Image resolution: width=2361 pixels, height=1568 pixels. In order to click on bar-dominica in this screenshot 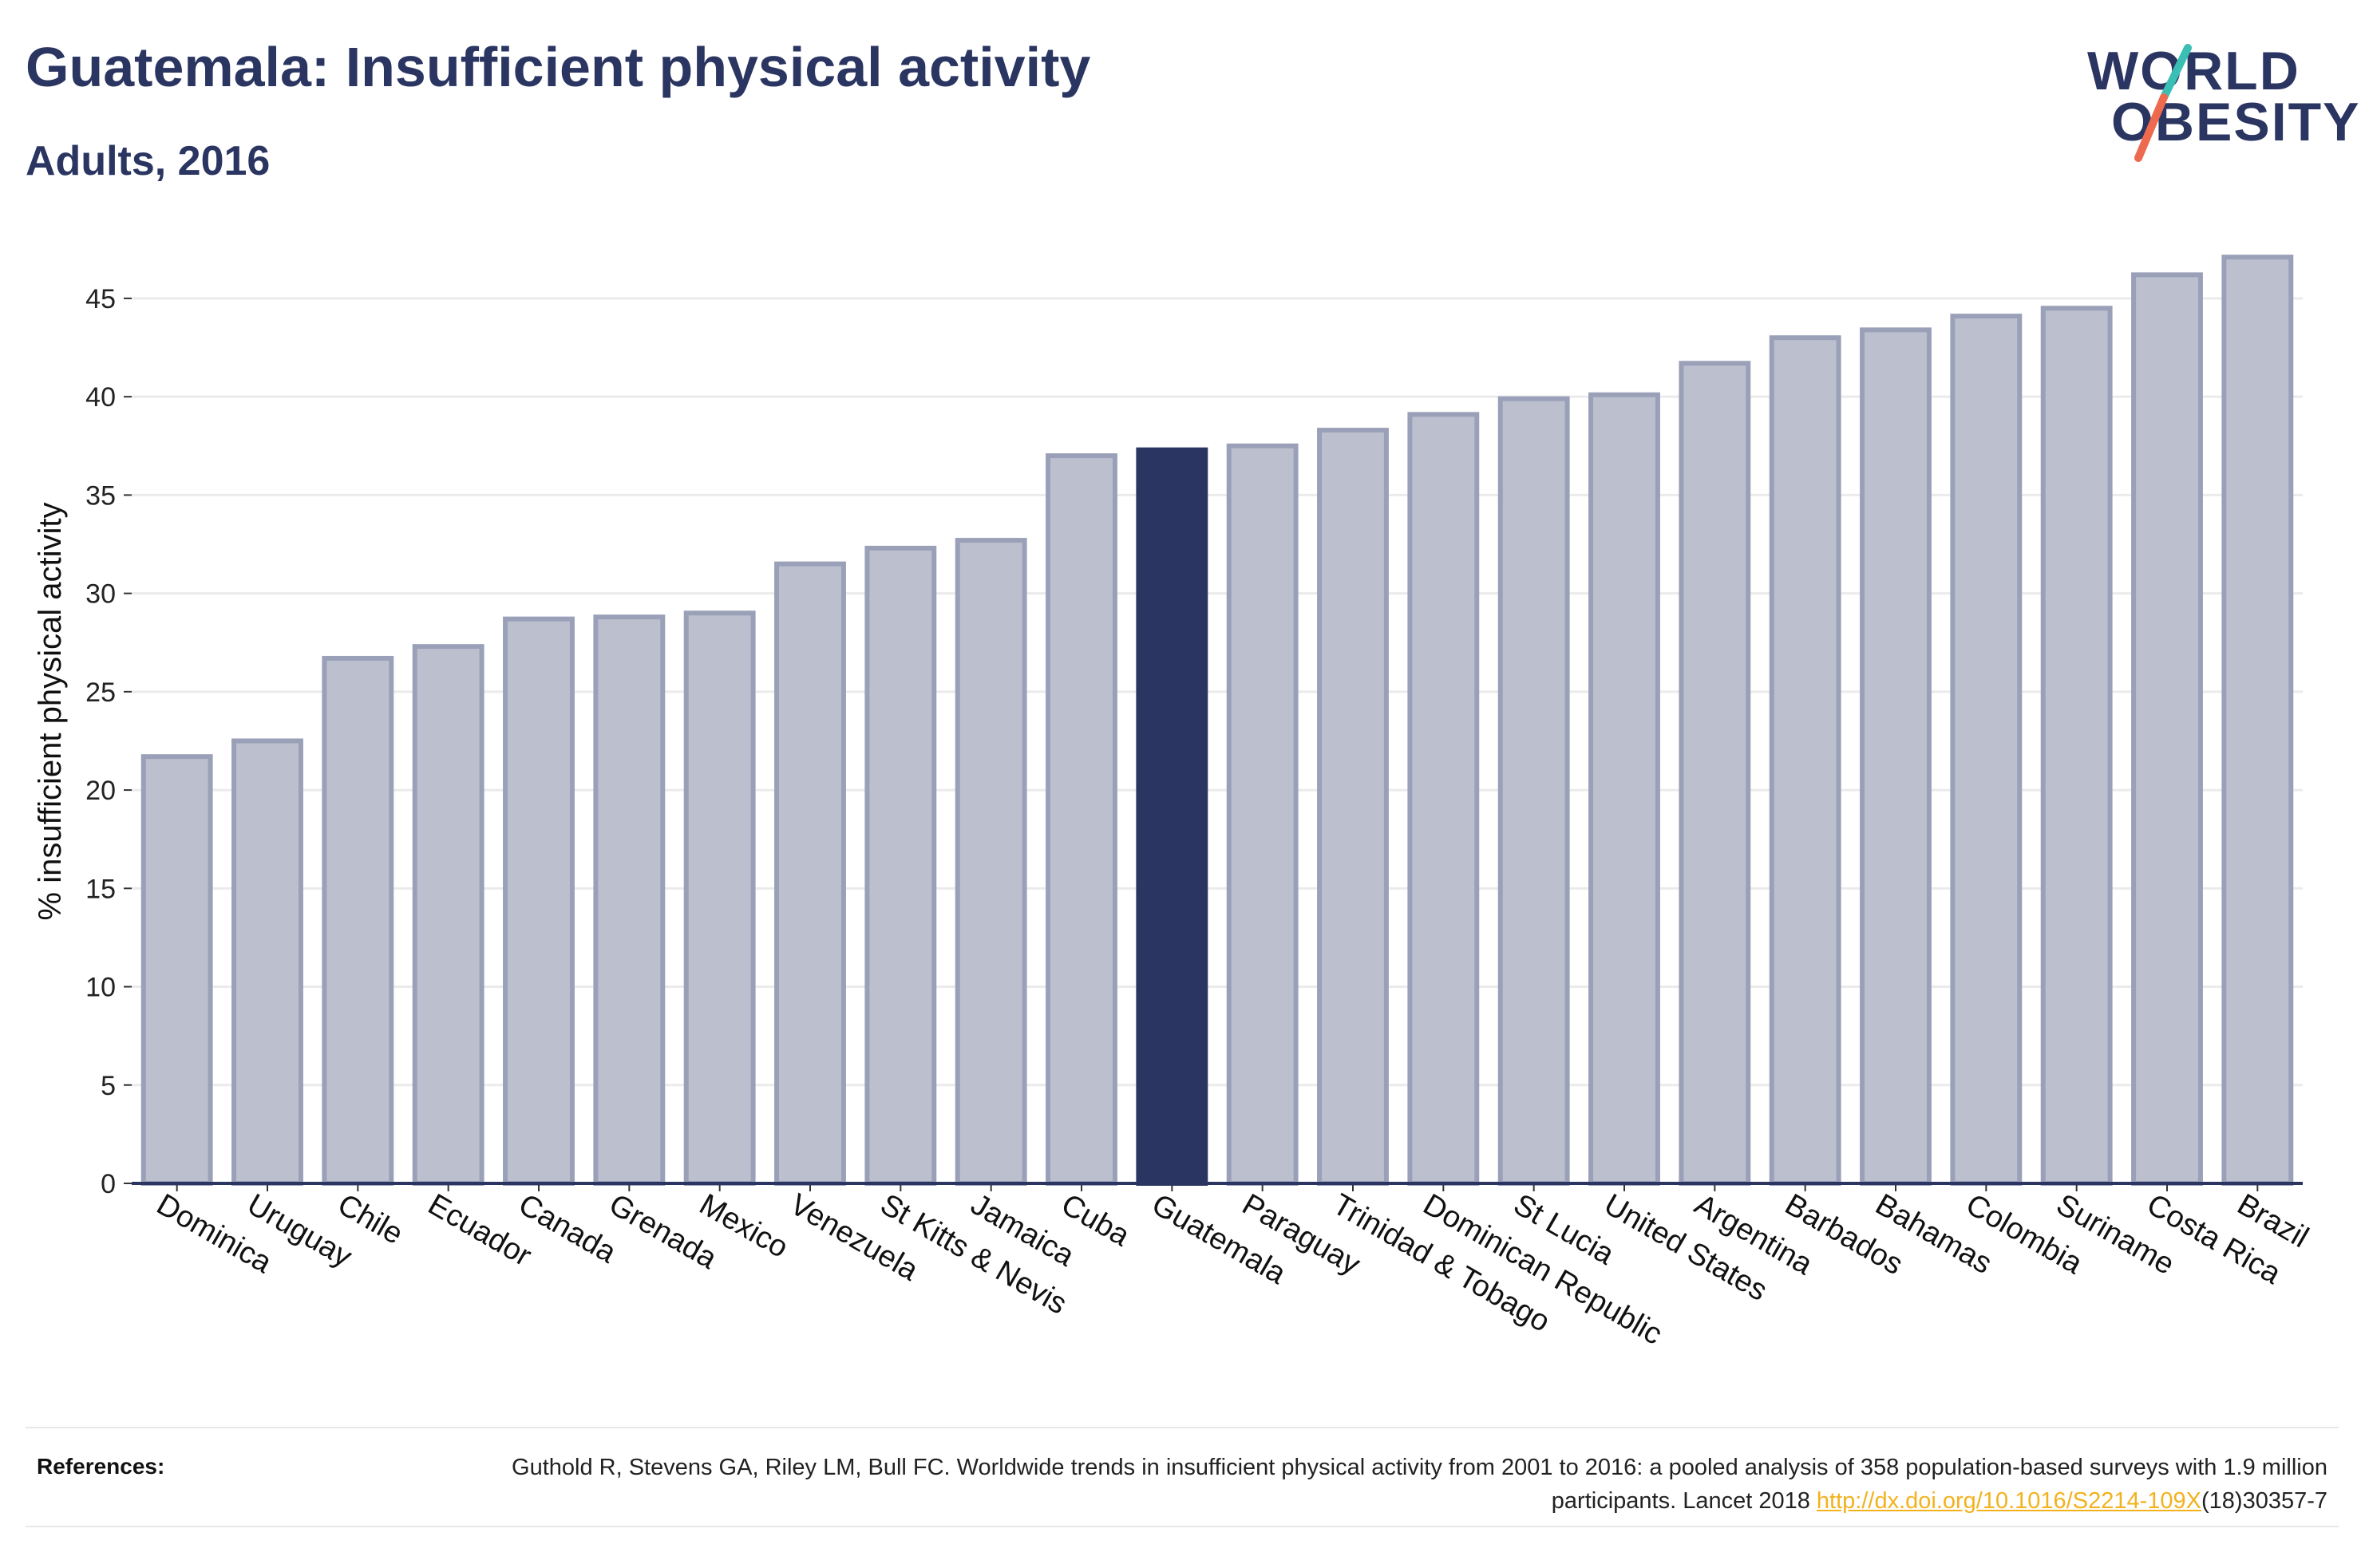, I will do `click(176, 970)`.